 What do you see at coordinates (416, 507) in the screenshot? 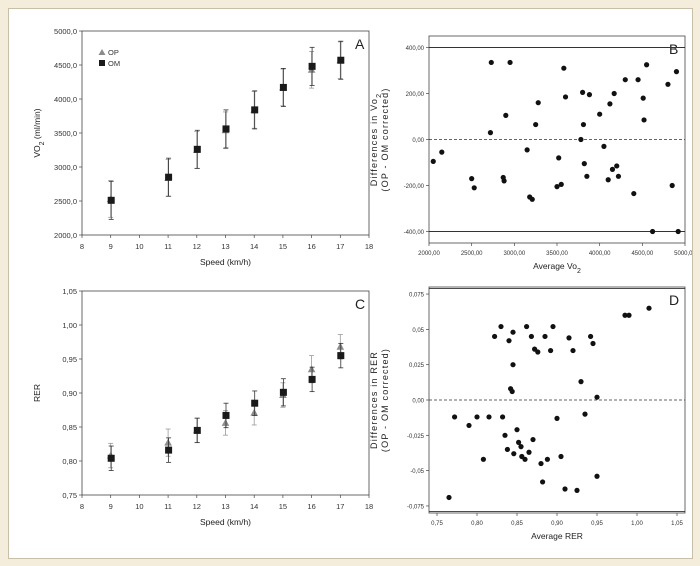
I see `y-tick-label: -0,075` at bounding box center [416, 507].